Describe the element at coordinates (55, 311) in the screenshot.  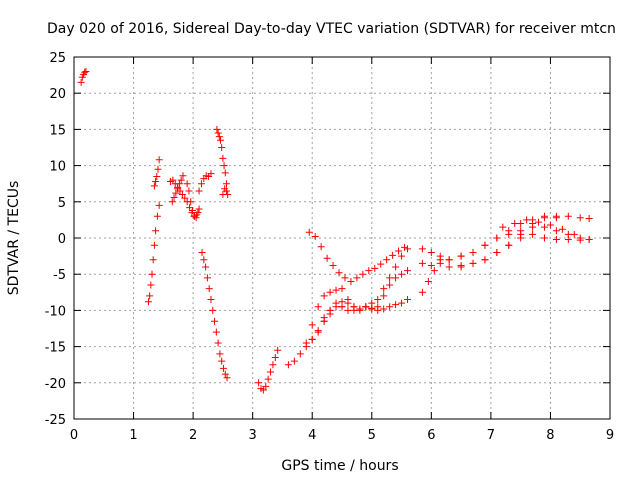
I see `y-tick-label: -10` at that location.